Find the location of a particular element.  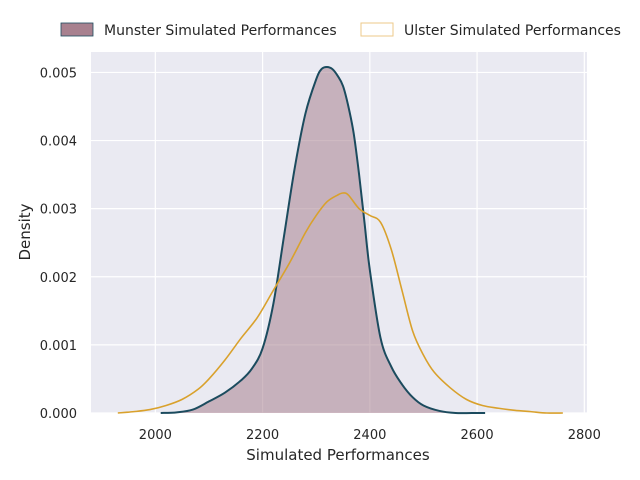

y-tick-label: 0.004 is located at coordinates (58, 142).